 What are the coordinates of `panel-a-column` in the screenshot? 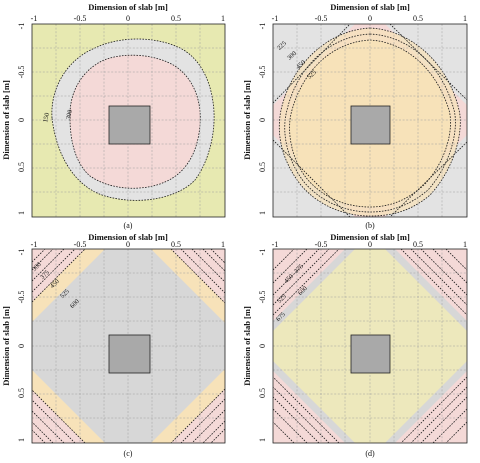 It's located at (129, 125).